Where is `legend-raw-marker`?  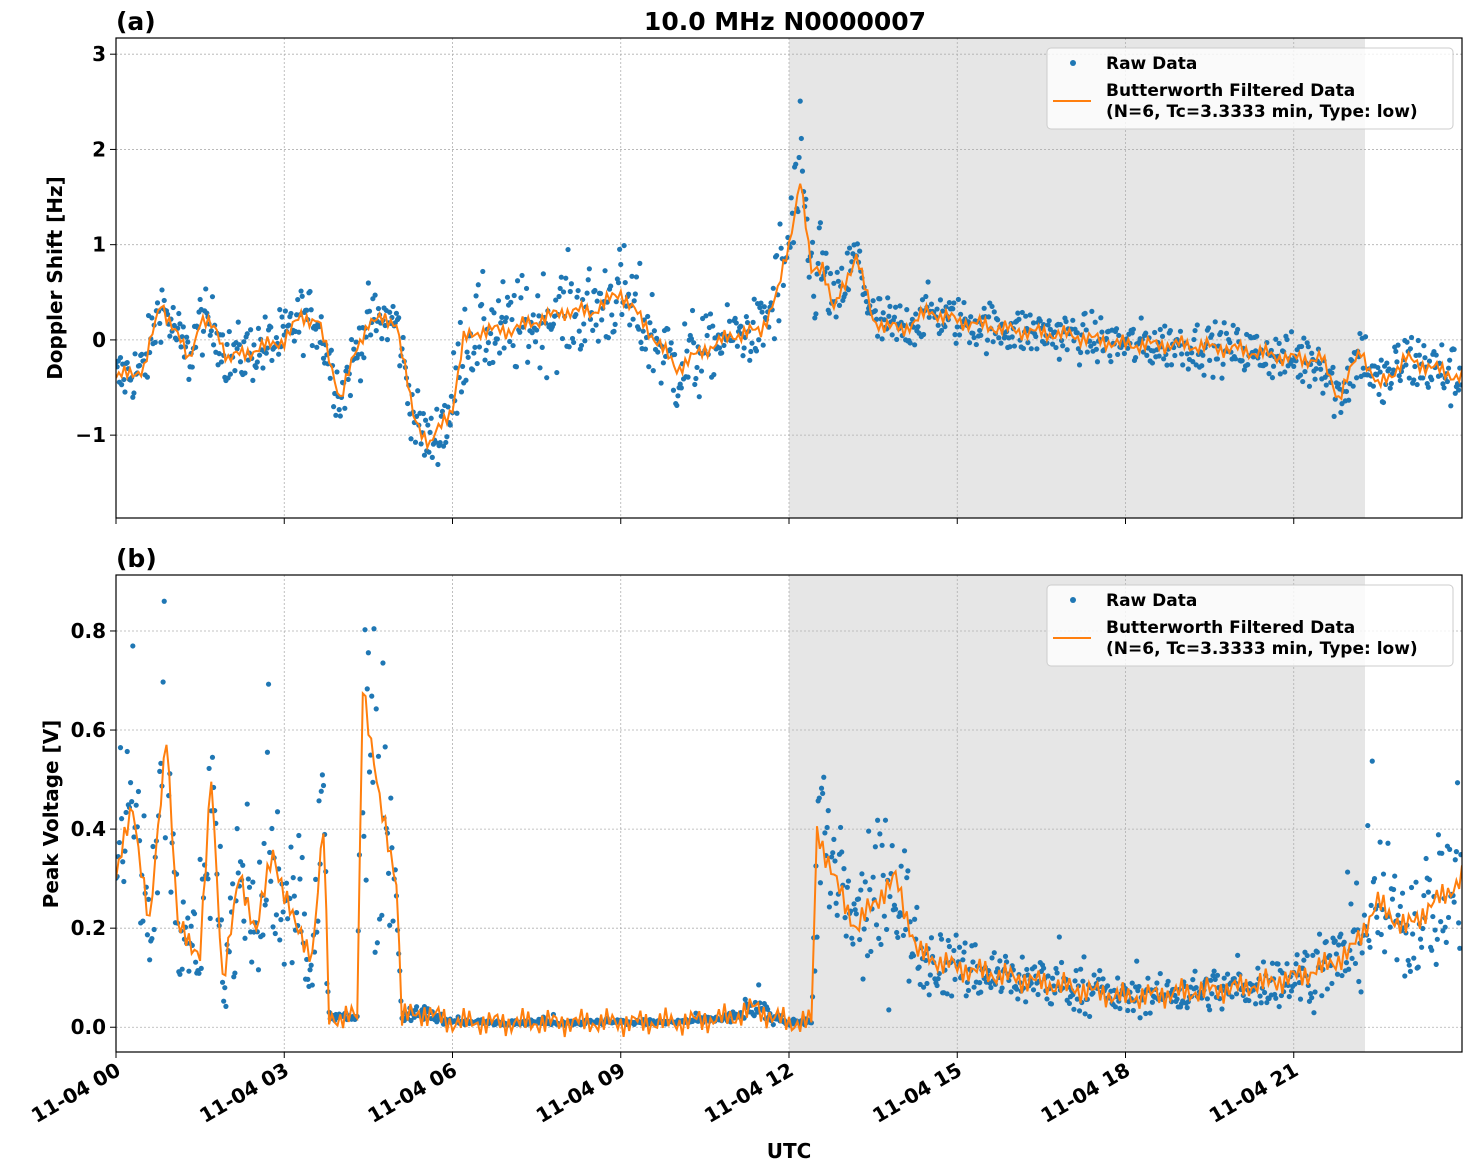
legend-raw-marker is located at coordinates (1073, 600).